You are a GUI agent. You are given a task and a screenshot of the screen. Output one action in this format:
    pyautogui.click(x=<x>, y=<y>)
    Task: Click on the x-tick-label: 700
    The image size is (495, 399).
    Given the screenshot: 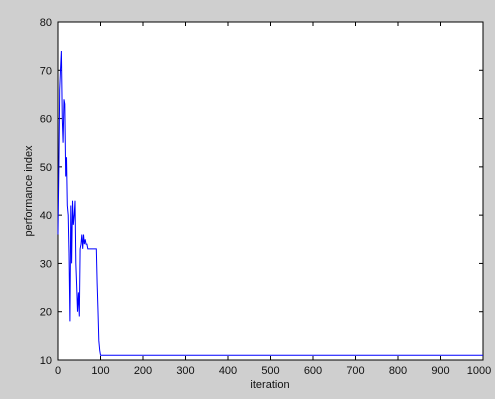 What is the action you would take?
    pyautogui.click(x=355, y=371)
    